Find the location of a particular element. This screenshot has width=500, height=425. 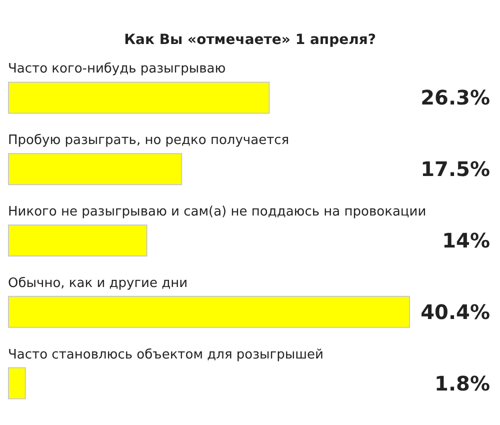

chart-title: Как Вы «отмечаете» 1 апреля? is located at coordinates (250, 40).